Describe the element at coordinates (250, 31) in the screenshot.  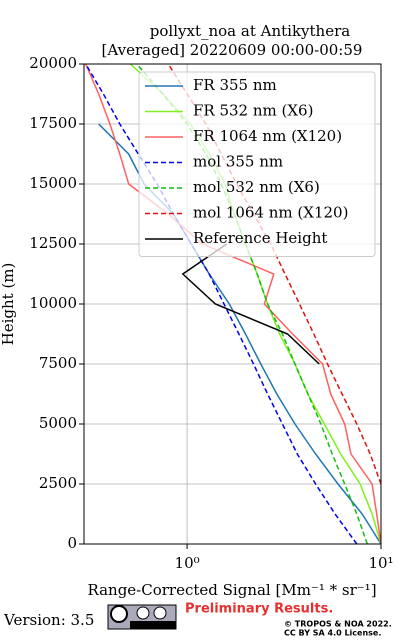
I see `chart-title: pollyxt_noa at Antikythera` at that location.